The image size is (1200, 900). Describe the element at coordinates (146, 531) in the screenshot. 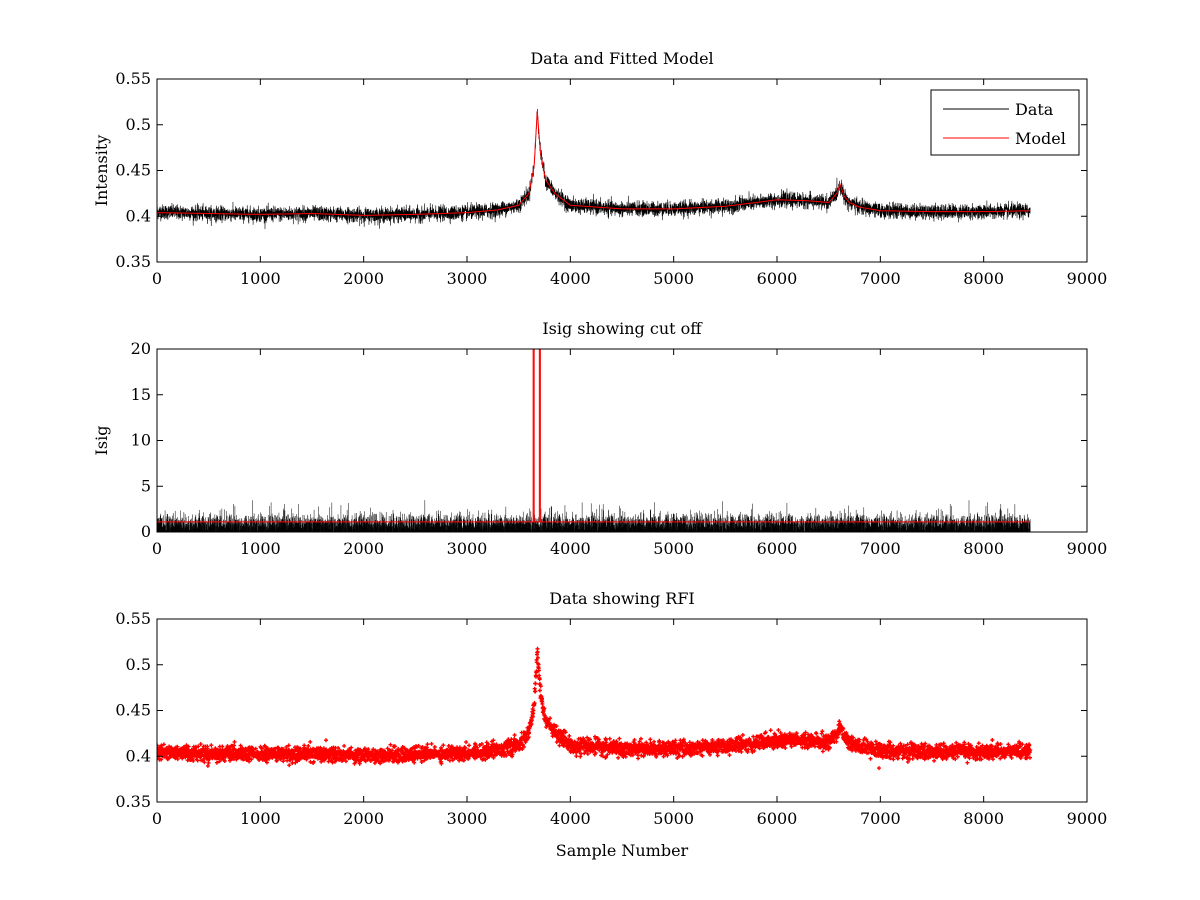

I see `y-tick-label: 0` at that location.